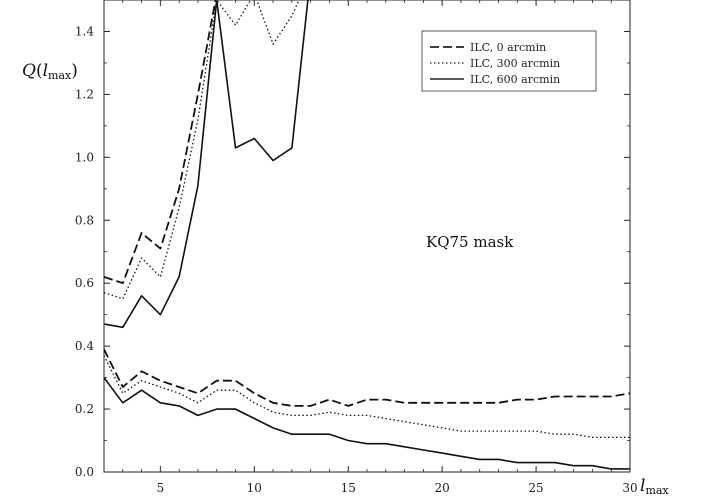  I want to click on series-line-lower-dotted, so click(367, 397).